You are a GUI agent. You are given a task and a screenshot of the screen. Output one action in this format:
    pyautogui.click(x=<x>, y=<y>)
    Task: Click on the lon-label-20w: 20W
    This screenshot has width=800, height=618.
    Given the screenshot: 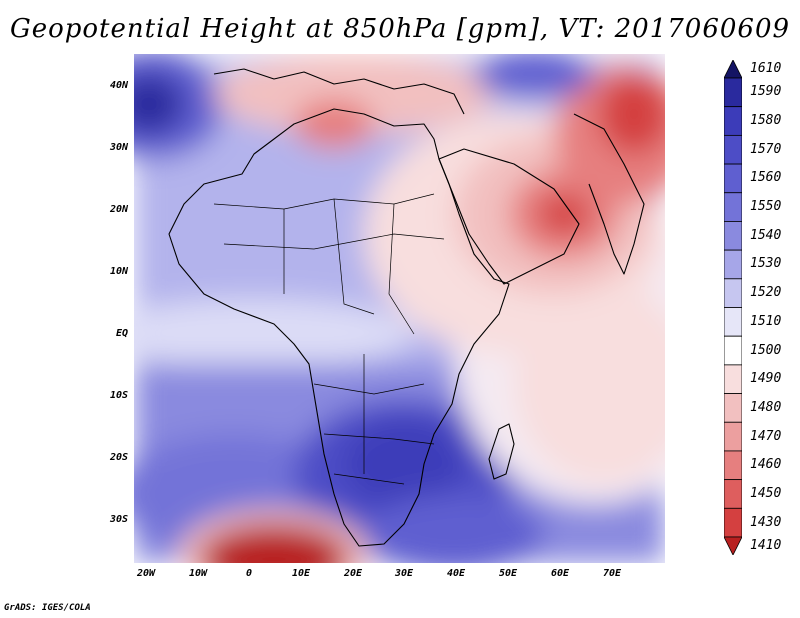 What is the action you would take?
    pyautogui.click(x=146, y=573)
    